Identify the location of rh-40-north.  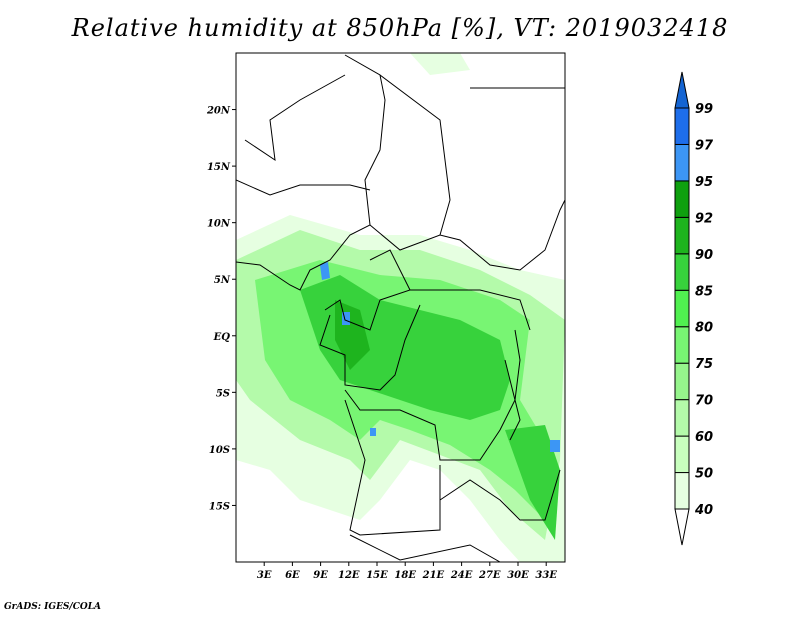
(440, 64).